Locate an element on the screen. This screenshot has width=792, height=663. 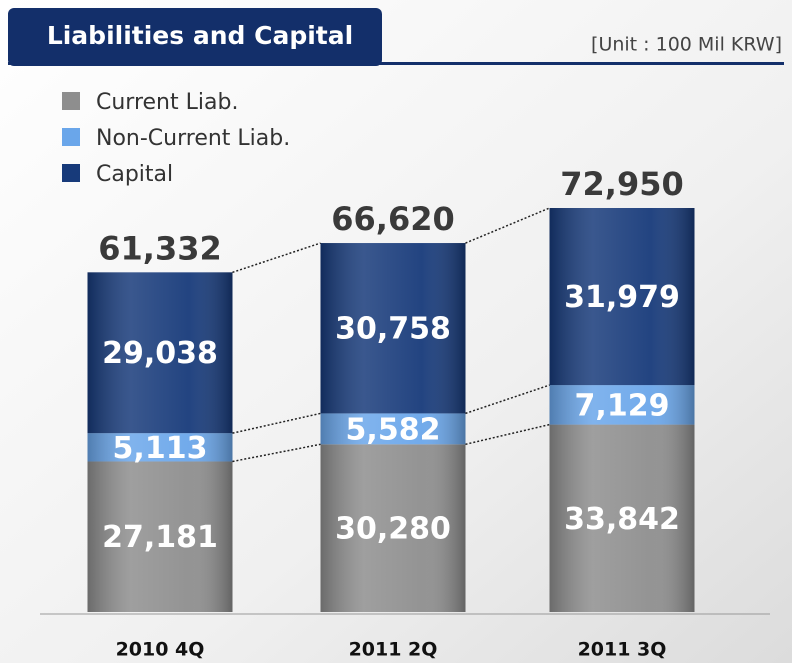
title-box is located at coordinates (195, 37).